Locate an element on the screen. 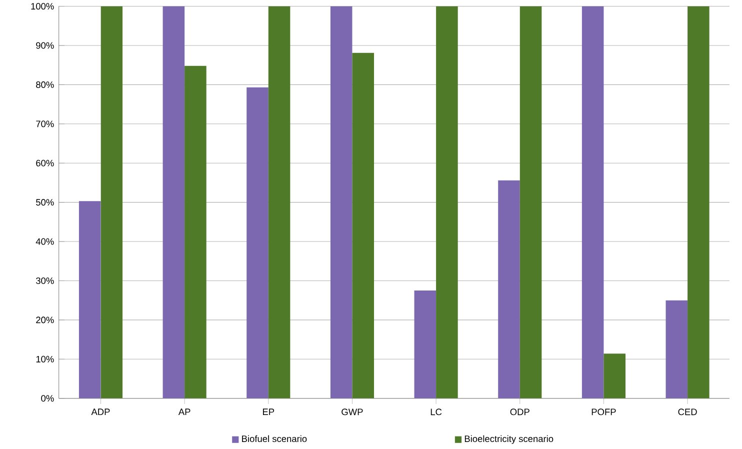 This screenshot has height=449, width=742. y-tick-label: 70% is located at coordinates (45, 124).